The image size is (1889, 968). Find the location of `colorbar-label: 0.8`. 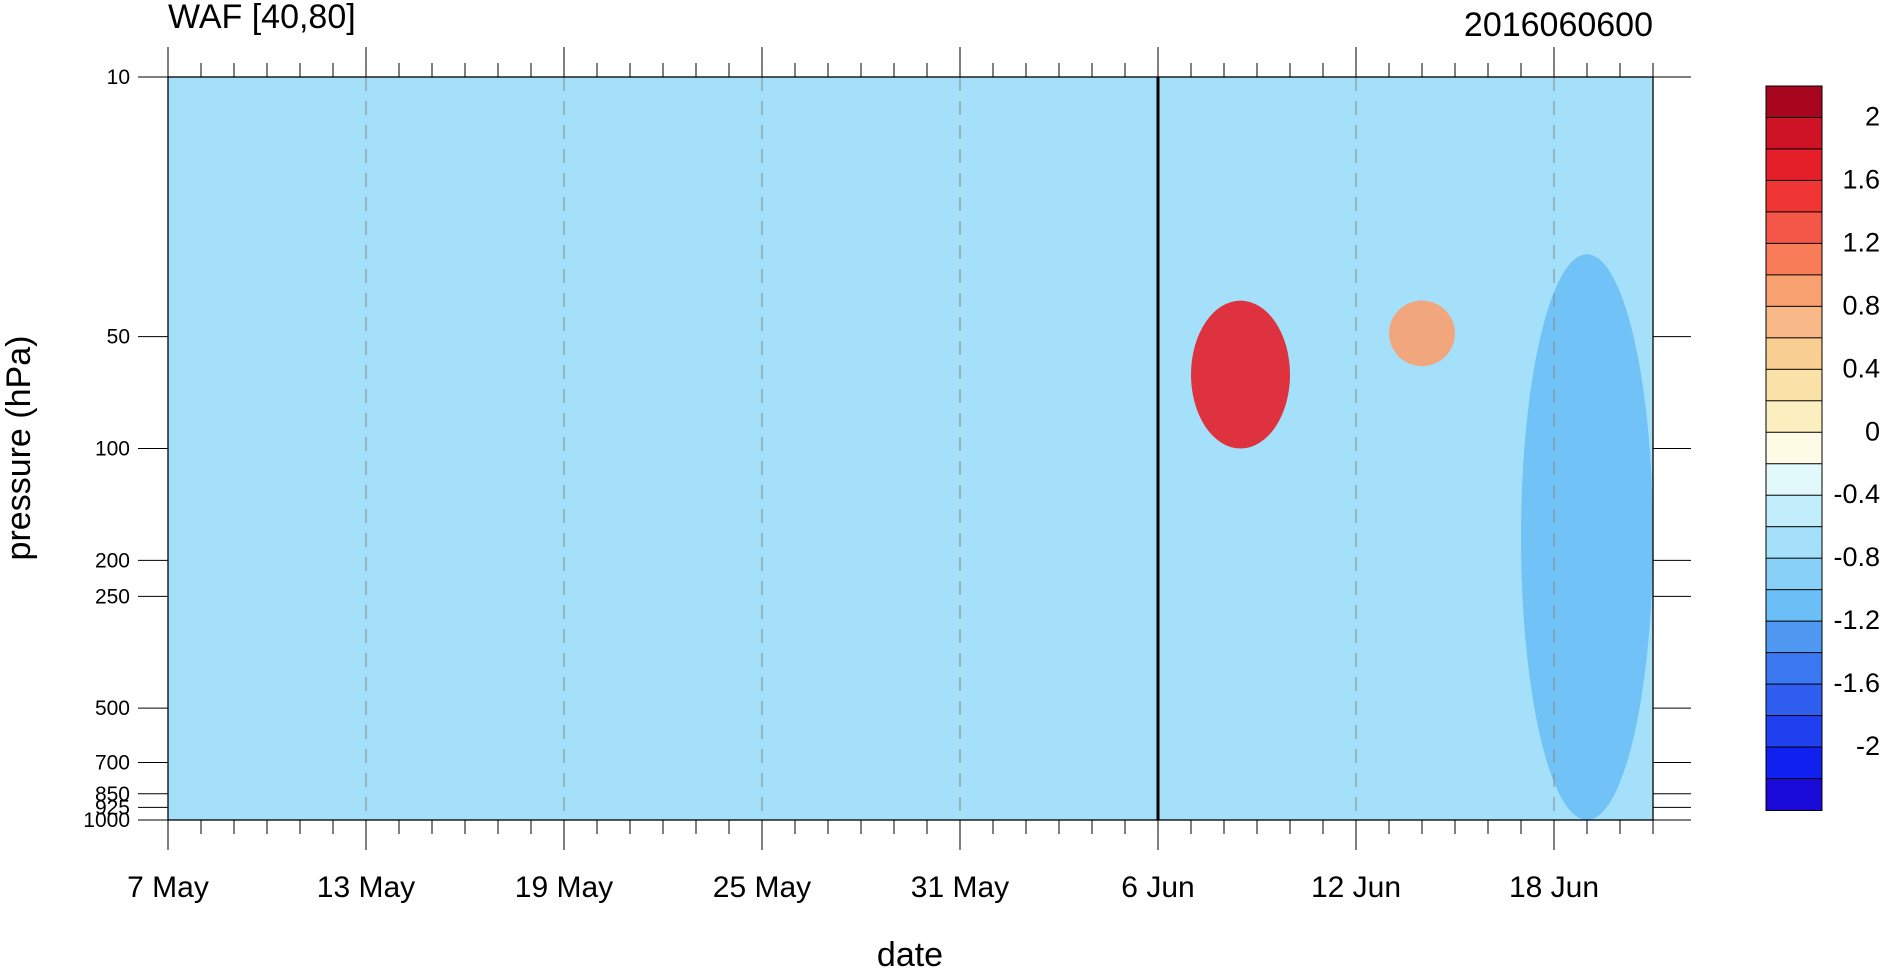

colorbar-label: 0.8 is located at coordinates (1861, 305).